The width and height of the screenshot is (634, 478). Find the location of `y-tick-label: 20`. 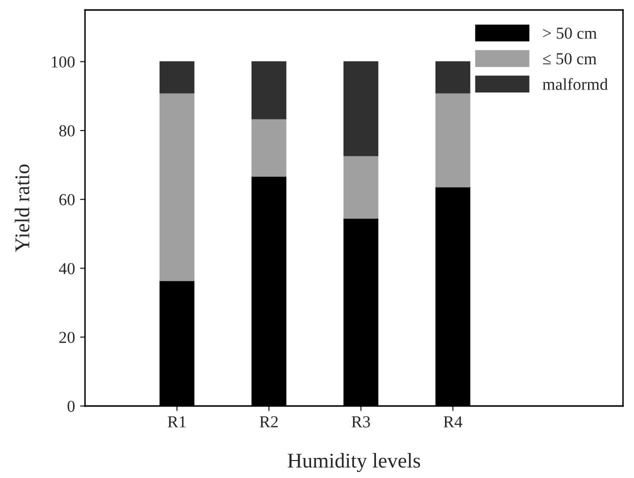

y-tick-label: 20 is located at coordinates (67, 338).